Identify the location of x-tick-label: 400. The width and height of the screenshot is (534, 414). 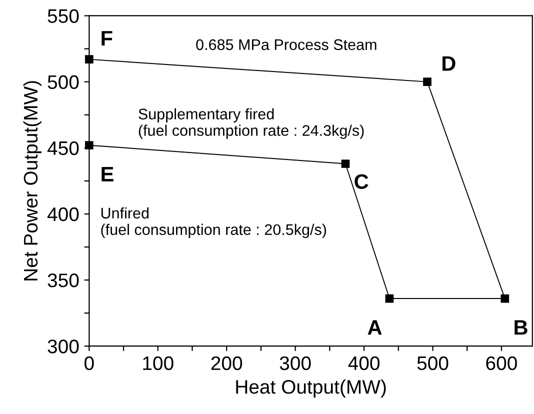
(364, 363).